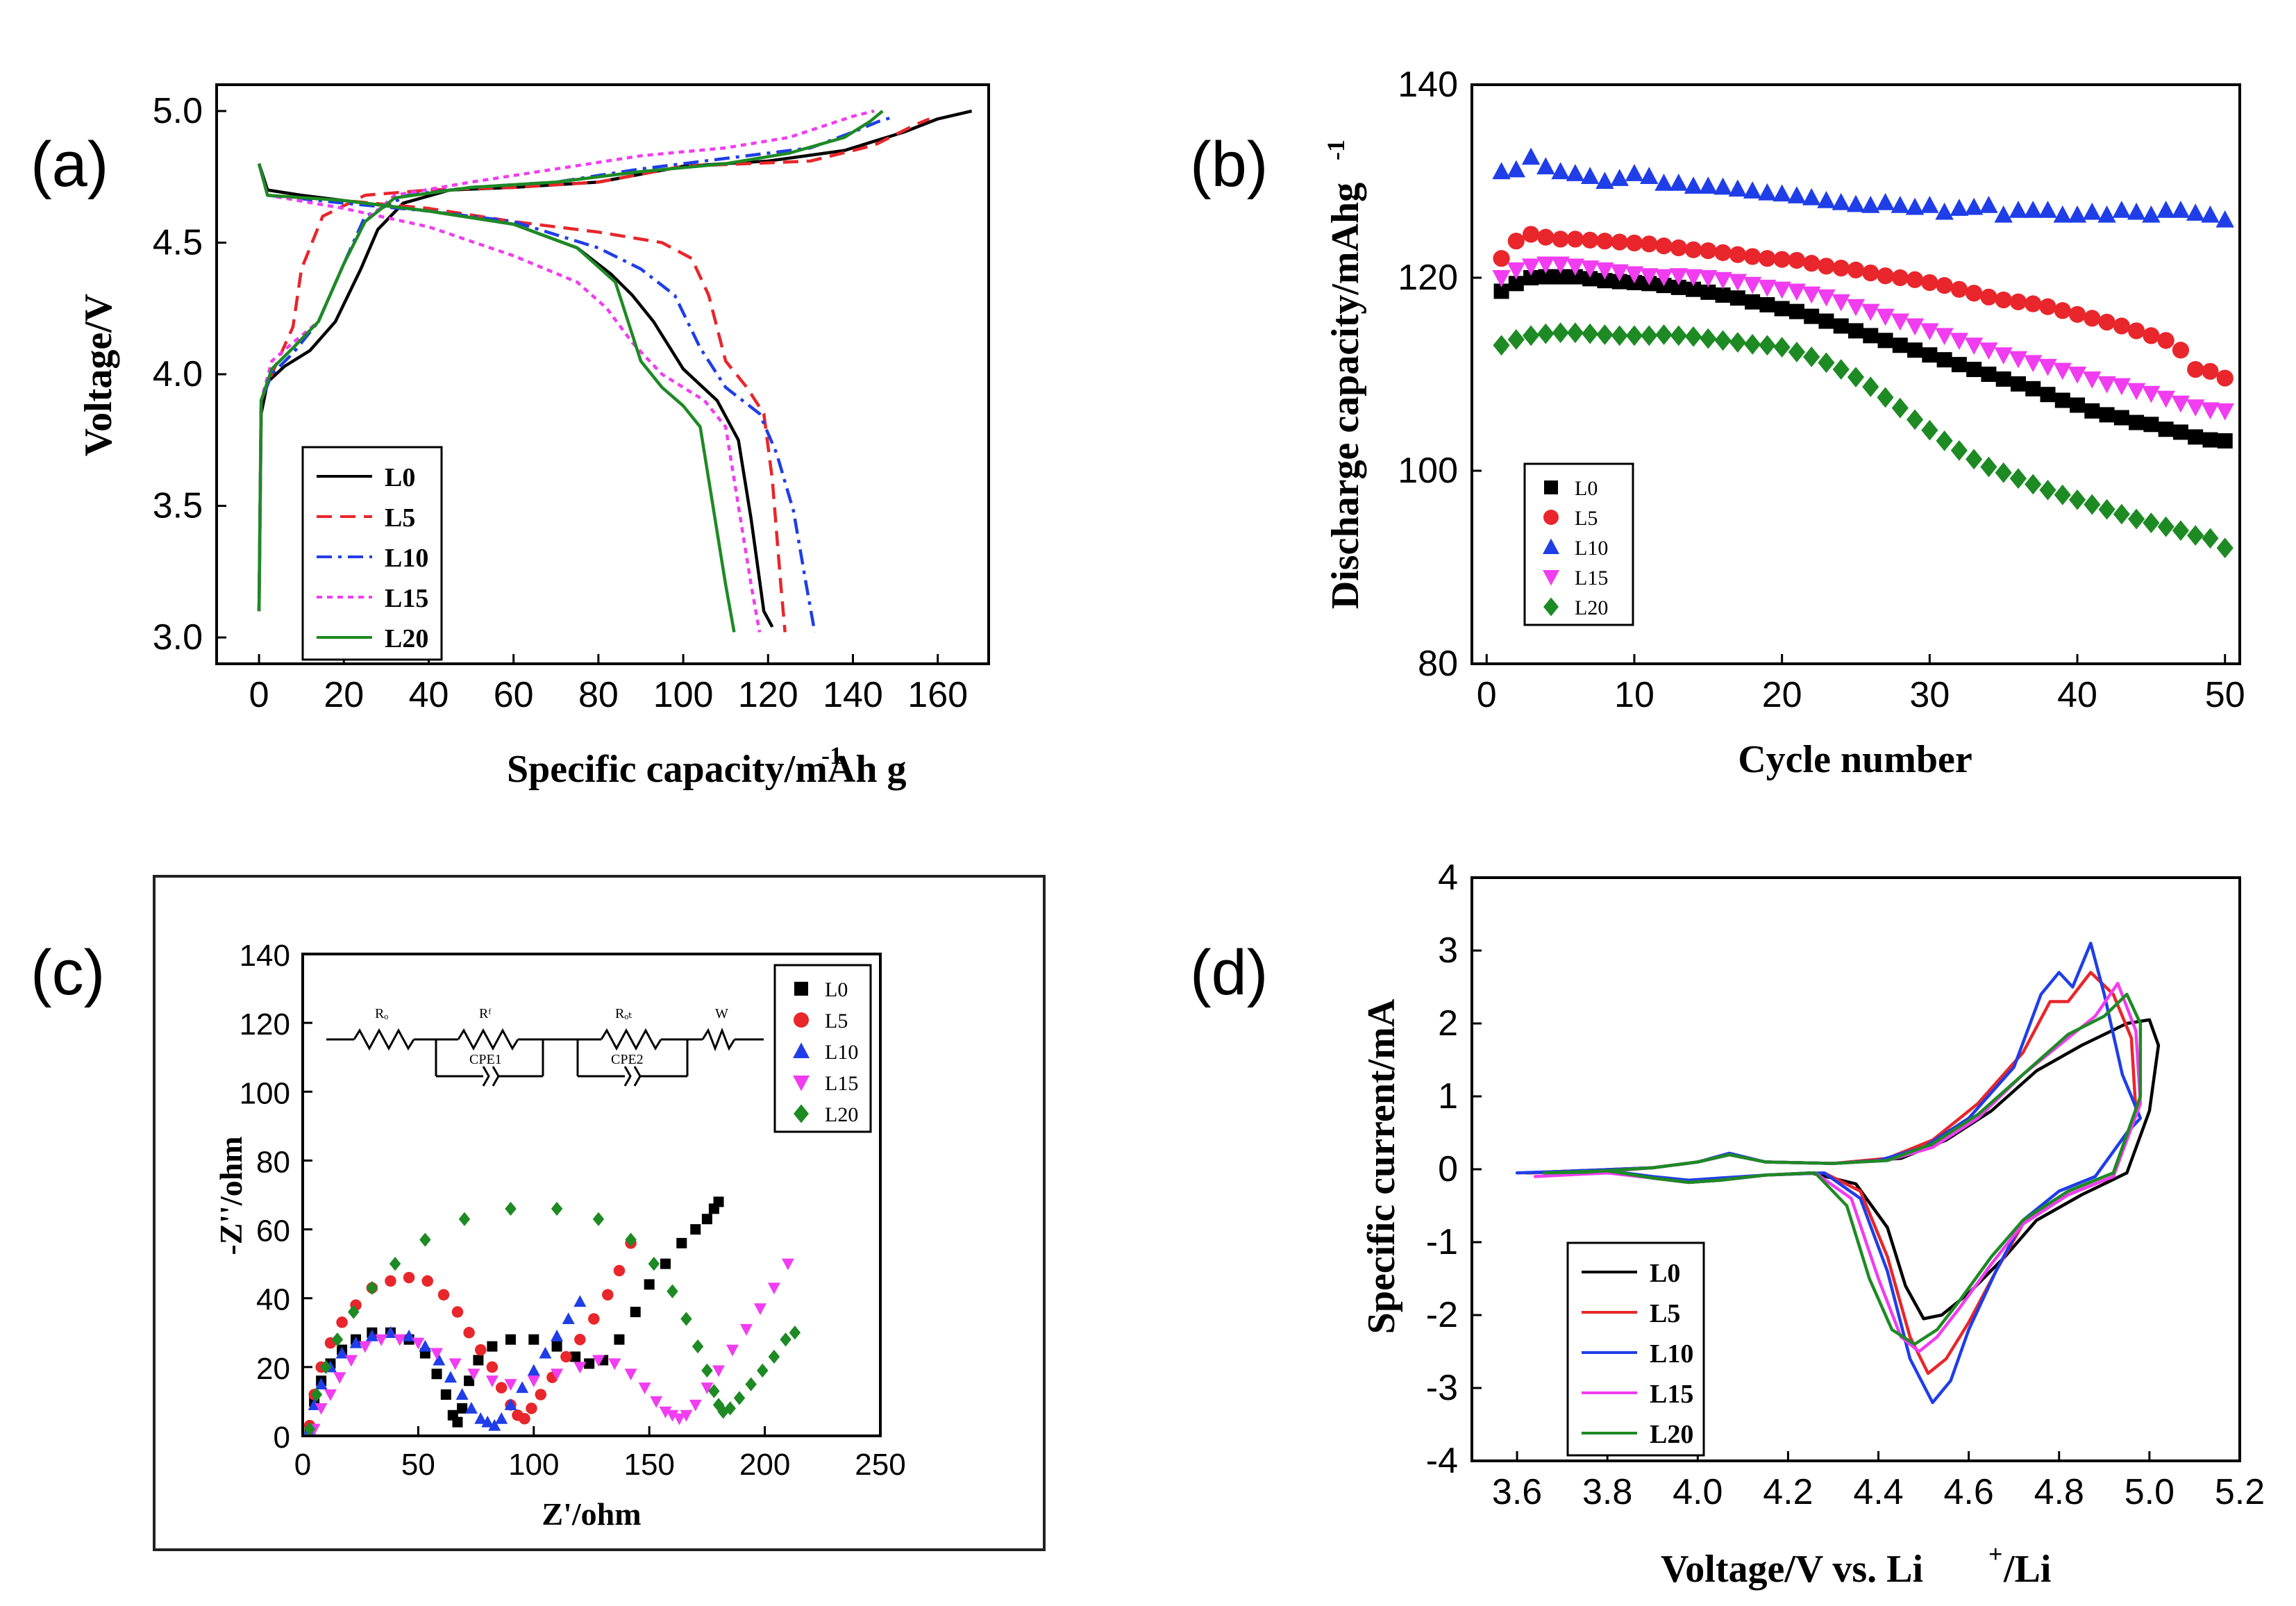 This screenshot has height=1606, width=2296. What do you see at coordinates (545, 1057) in the screenshot?
I see `equivalent-circuit-inset` at bounding box center [545, 1057].